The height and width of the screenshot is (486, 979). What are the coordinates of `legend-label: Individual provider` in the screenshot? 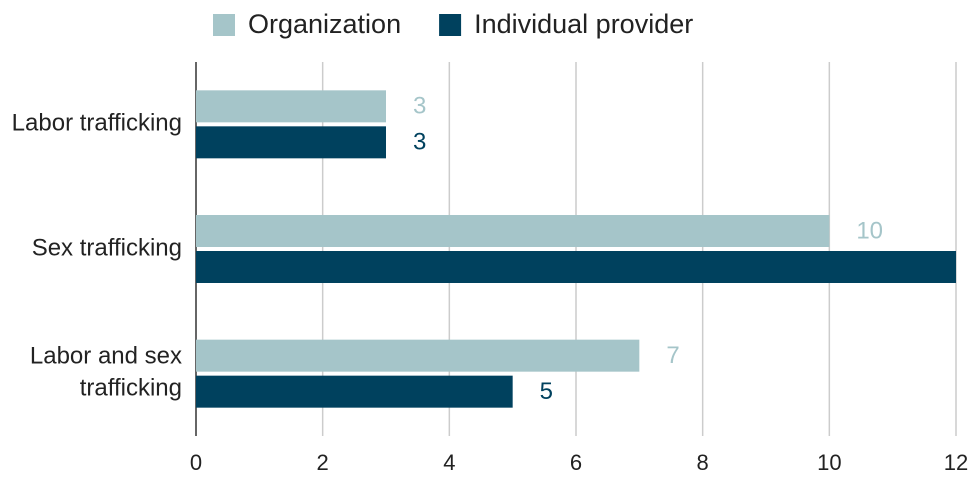 It's located at (583, 24).